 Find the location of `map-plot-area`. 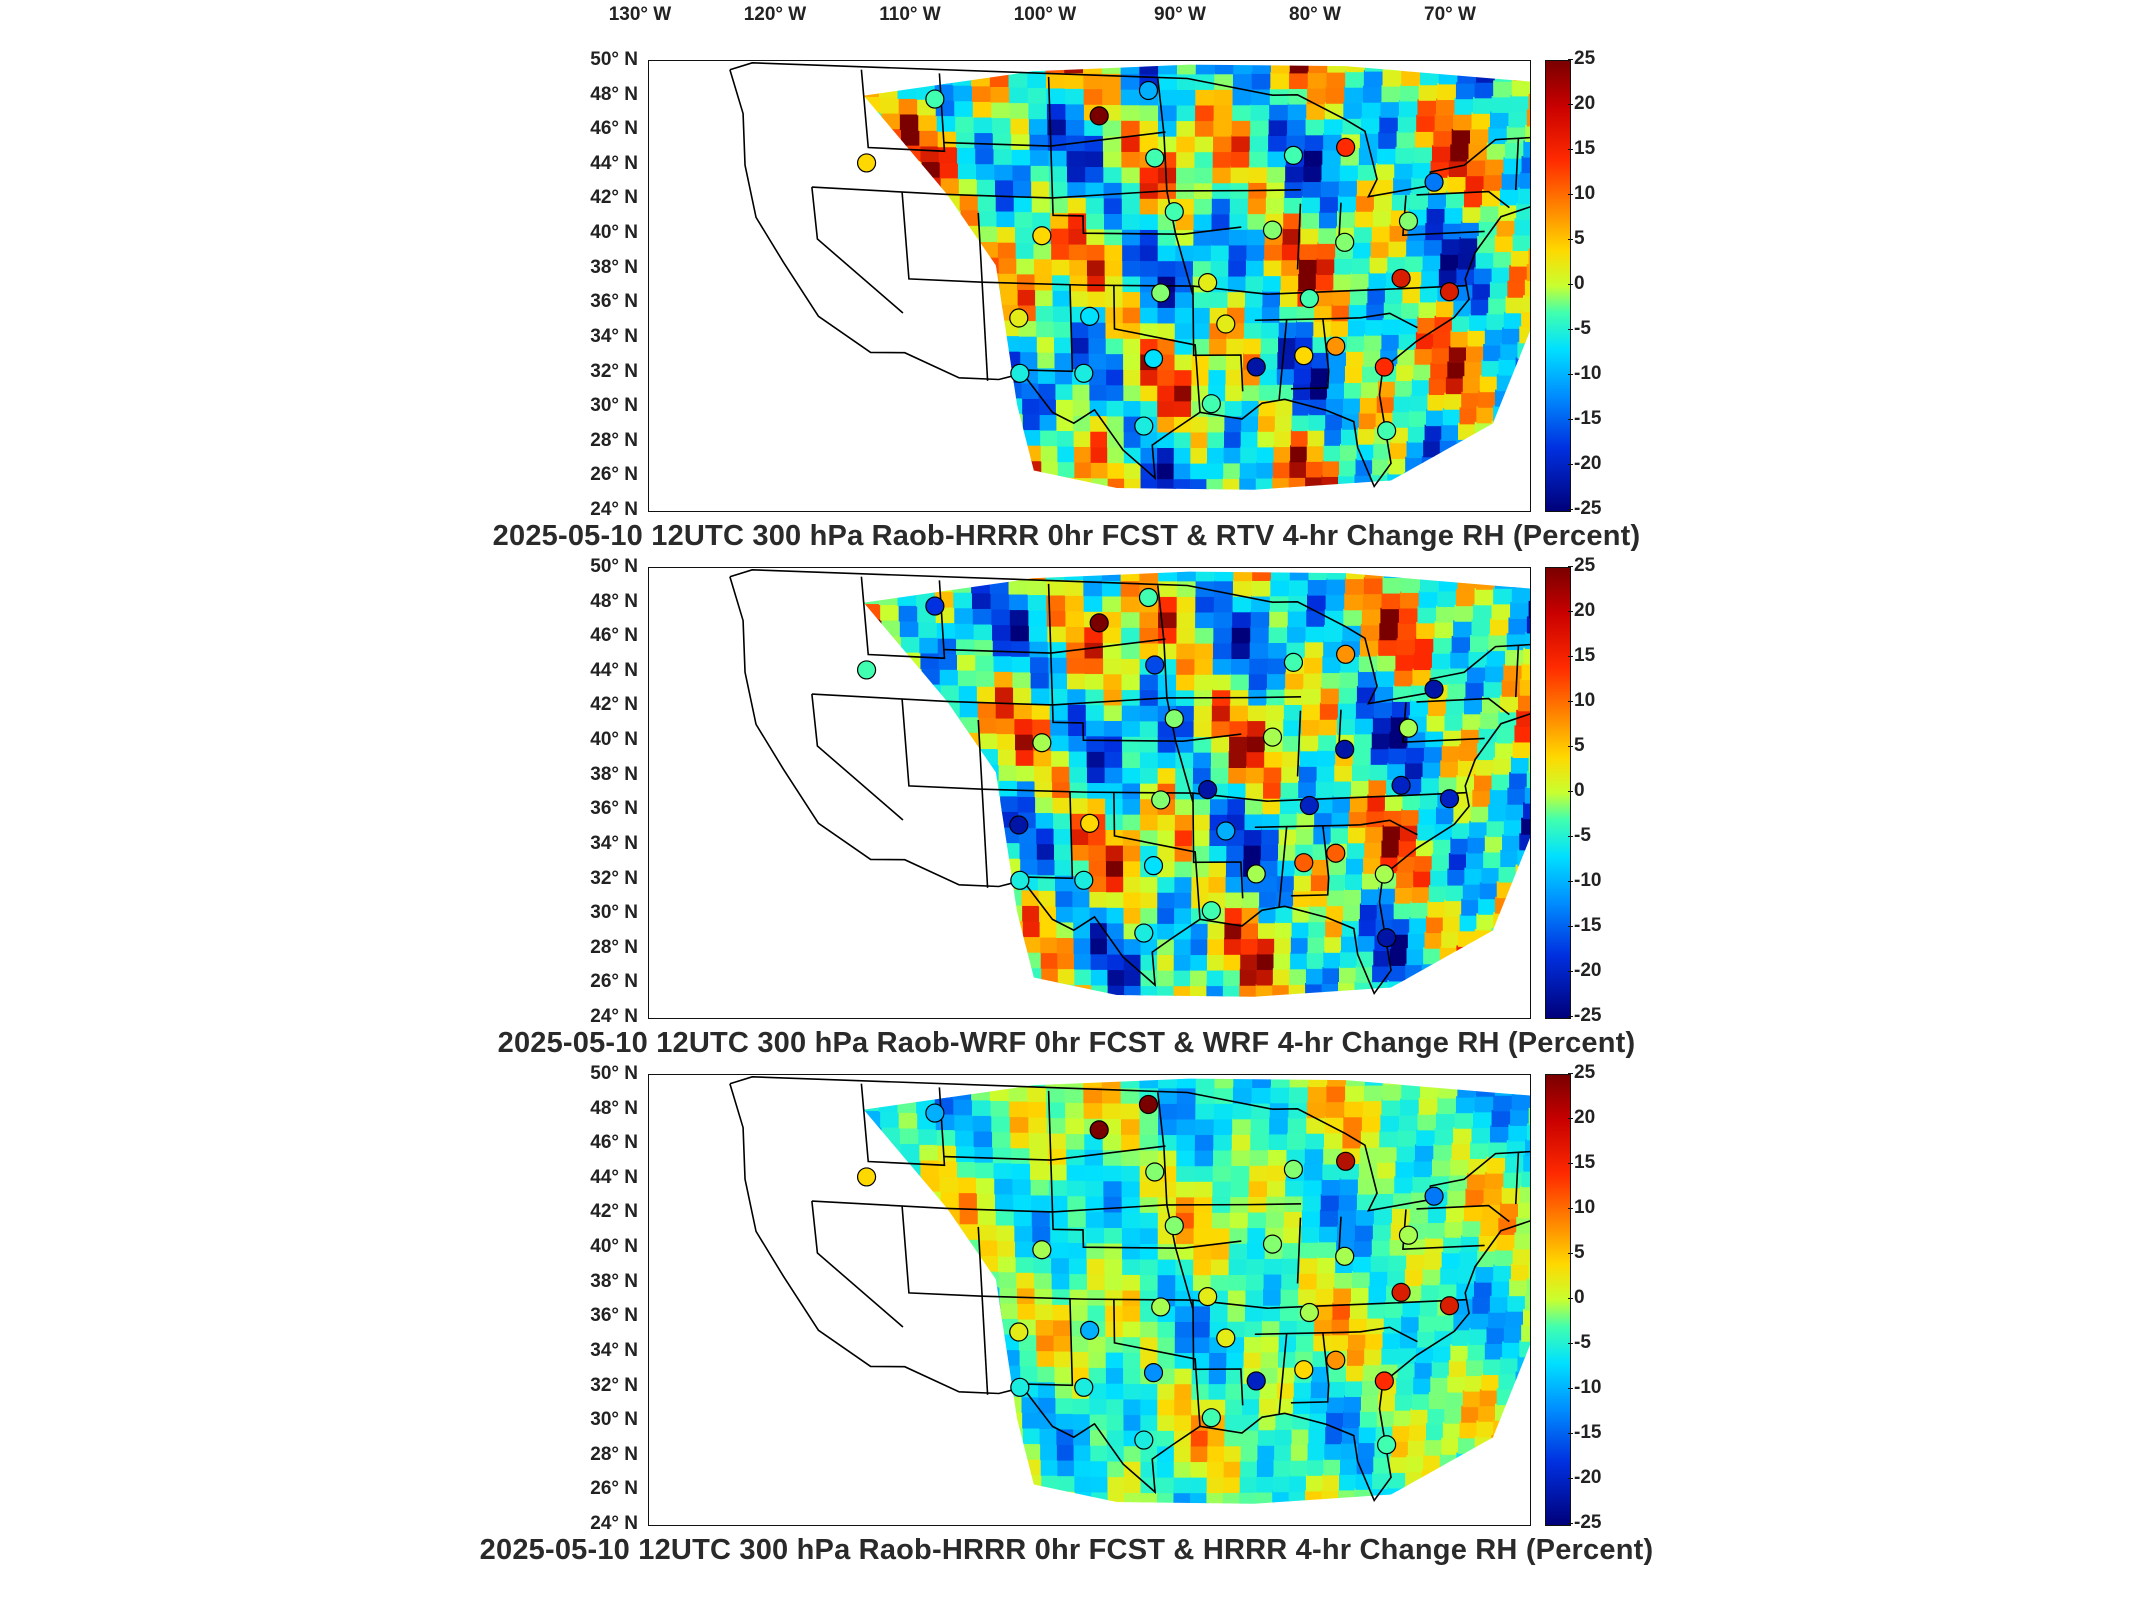

map-plot-area is located at coordinates (1089, 793).